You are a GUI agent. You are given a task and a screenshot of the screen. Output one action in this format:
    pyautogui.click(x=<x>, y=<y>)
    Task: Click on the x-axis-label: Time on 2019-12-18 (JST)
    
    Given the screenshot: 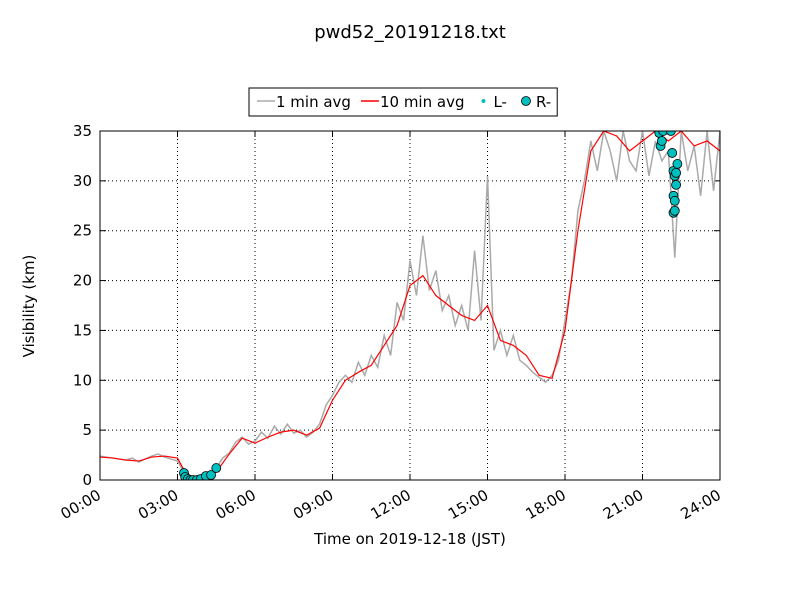 What is the action you would take?
    pyautogui.click(x=409, y=539)
    